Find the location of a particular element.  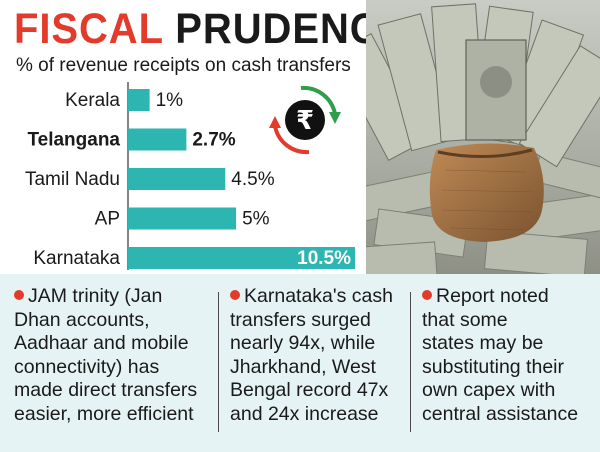

note-line: connectivity) has is located at coordinates (87, 366).